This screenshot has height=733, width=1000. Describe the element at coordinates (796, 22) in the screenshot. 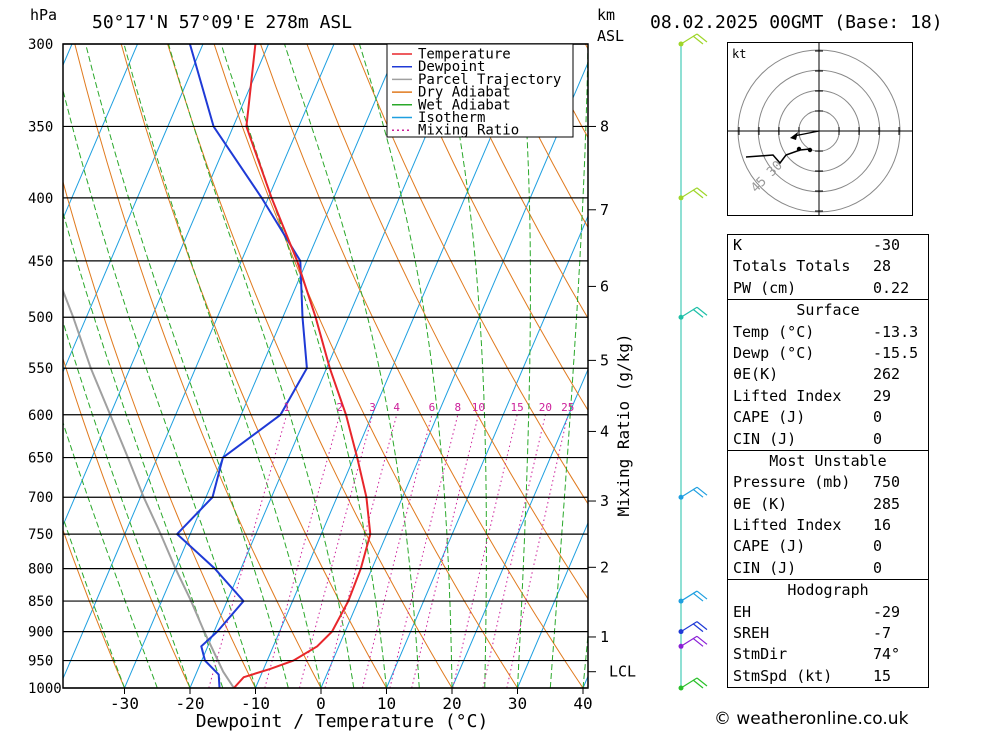

I see `datetime-title: 08.02.2025 00GMT (Base: 18)` at that location.